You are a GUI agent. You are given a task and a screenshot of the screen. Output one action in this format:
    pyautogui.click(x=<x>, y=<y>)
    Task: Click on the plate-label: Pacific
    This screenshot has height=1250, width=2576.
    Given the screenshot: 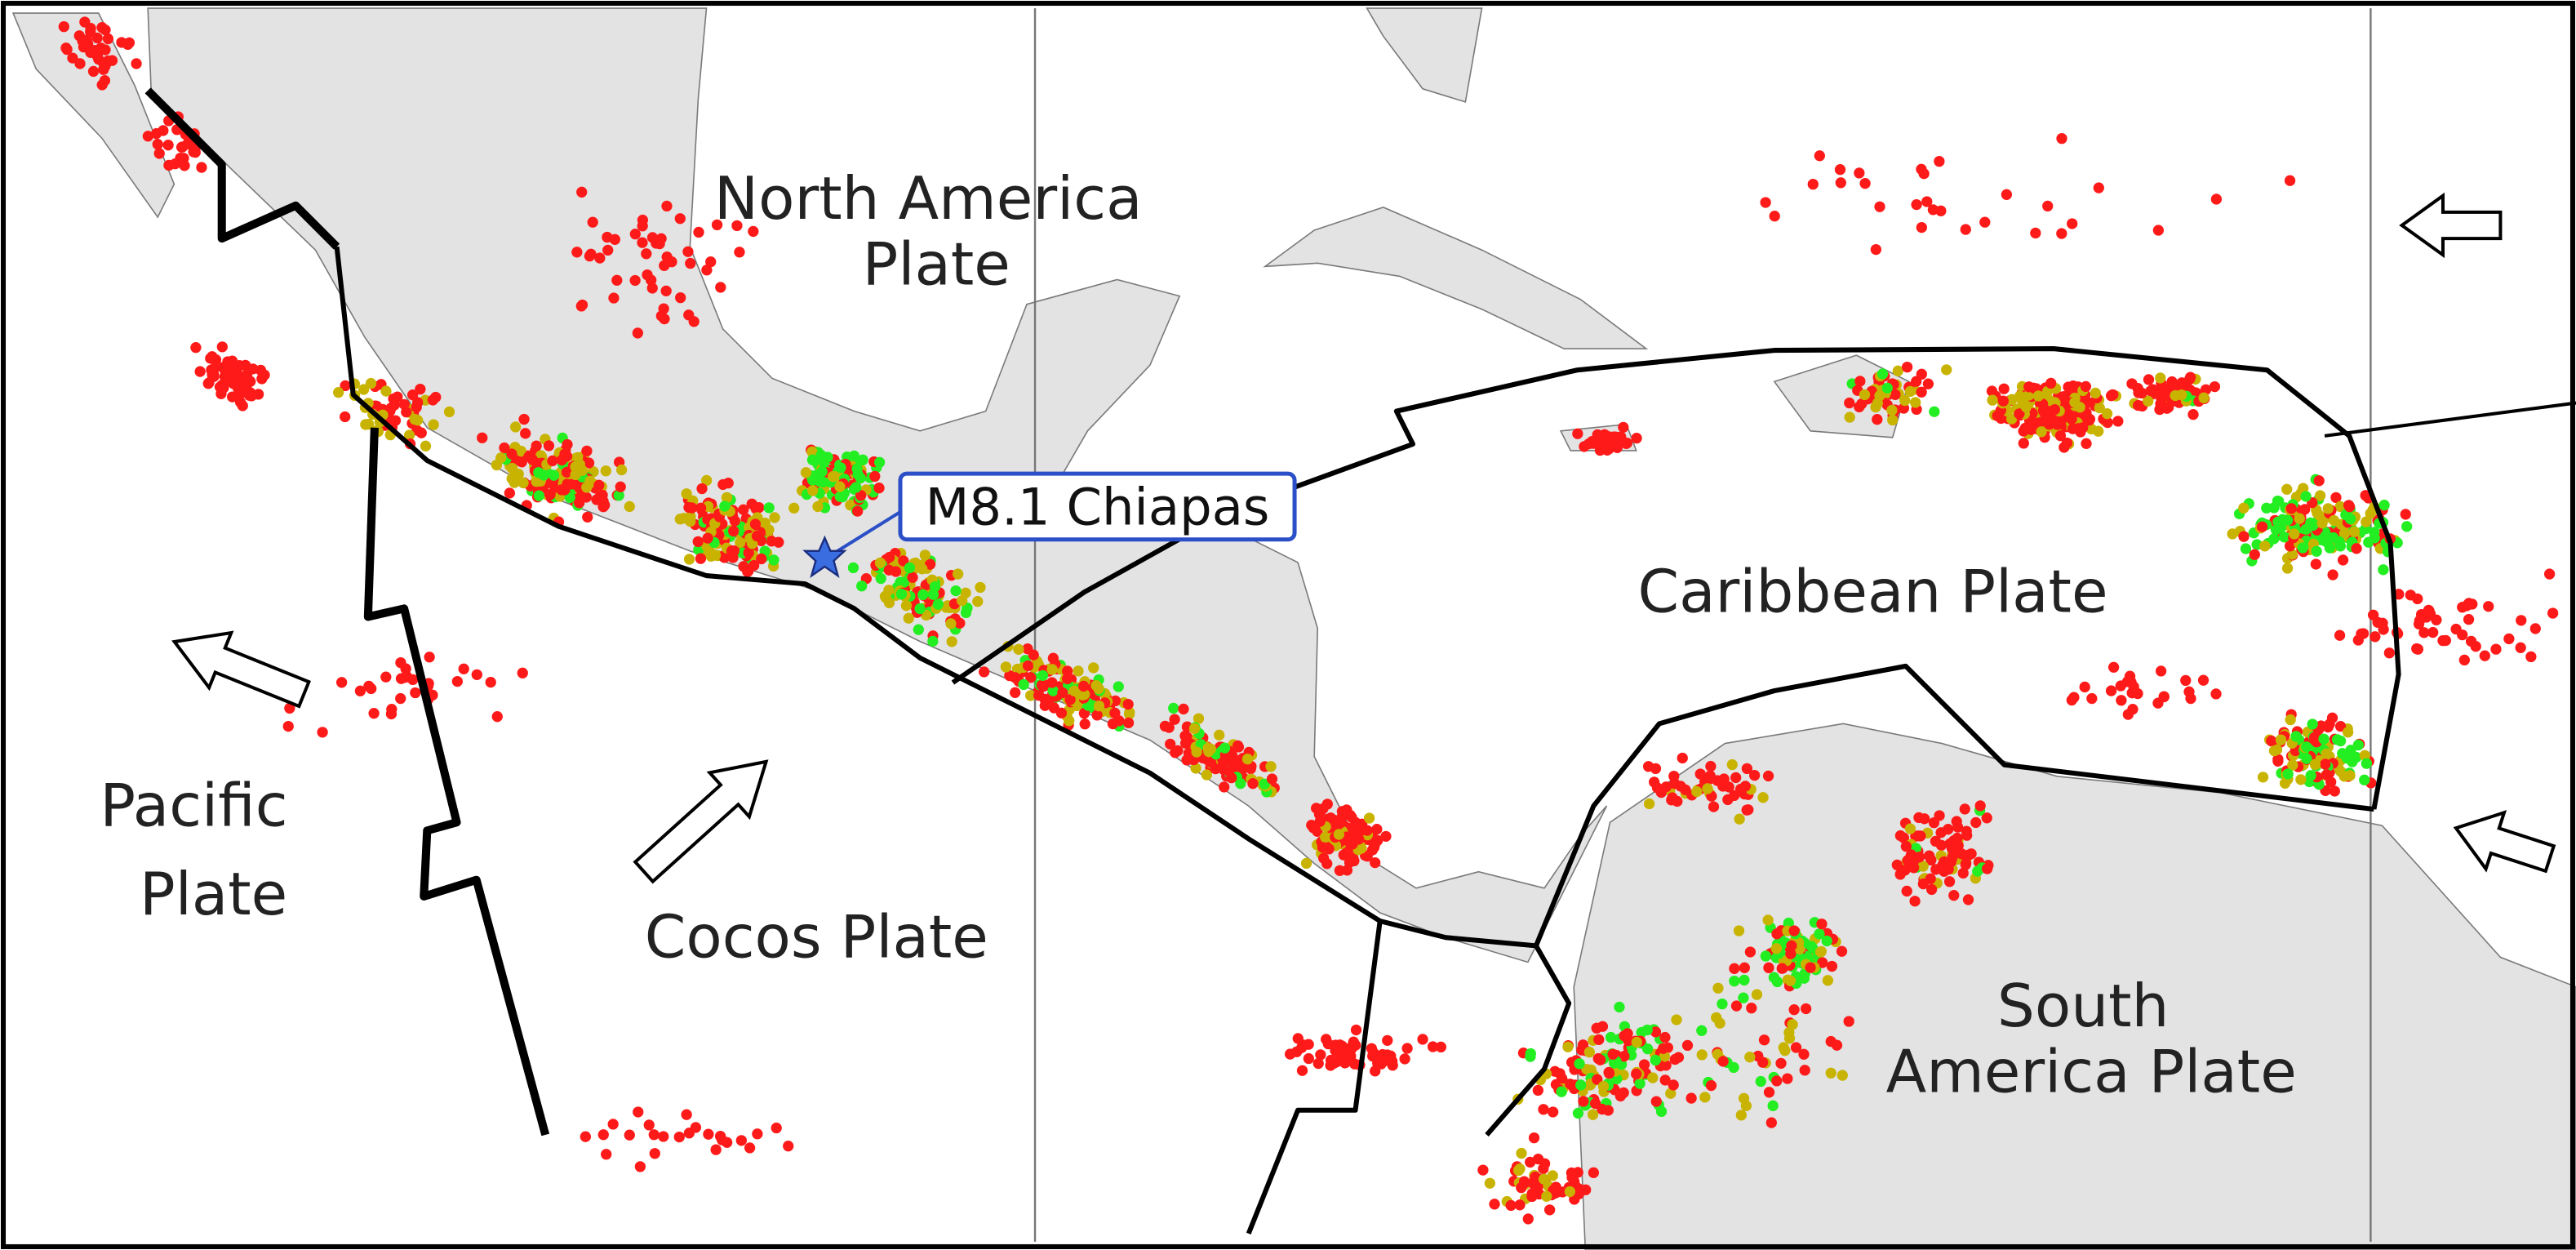 What is the action you would take?
    pyautogui.click(x=193, y=806)
    